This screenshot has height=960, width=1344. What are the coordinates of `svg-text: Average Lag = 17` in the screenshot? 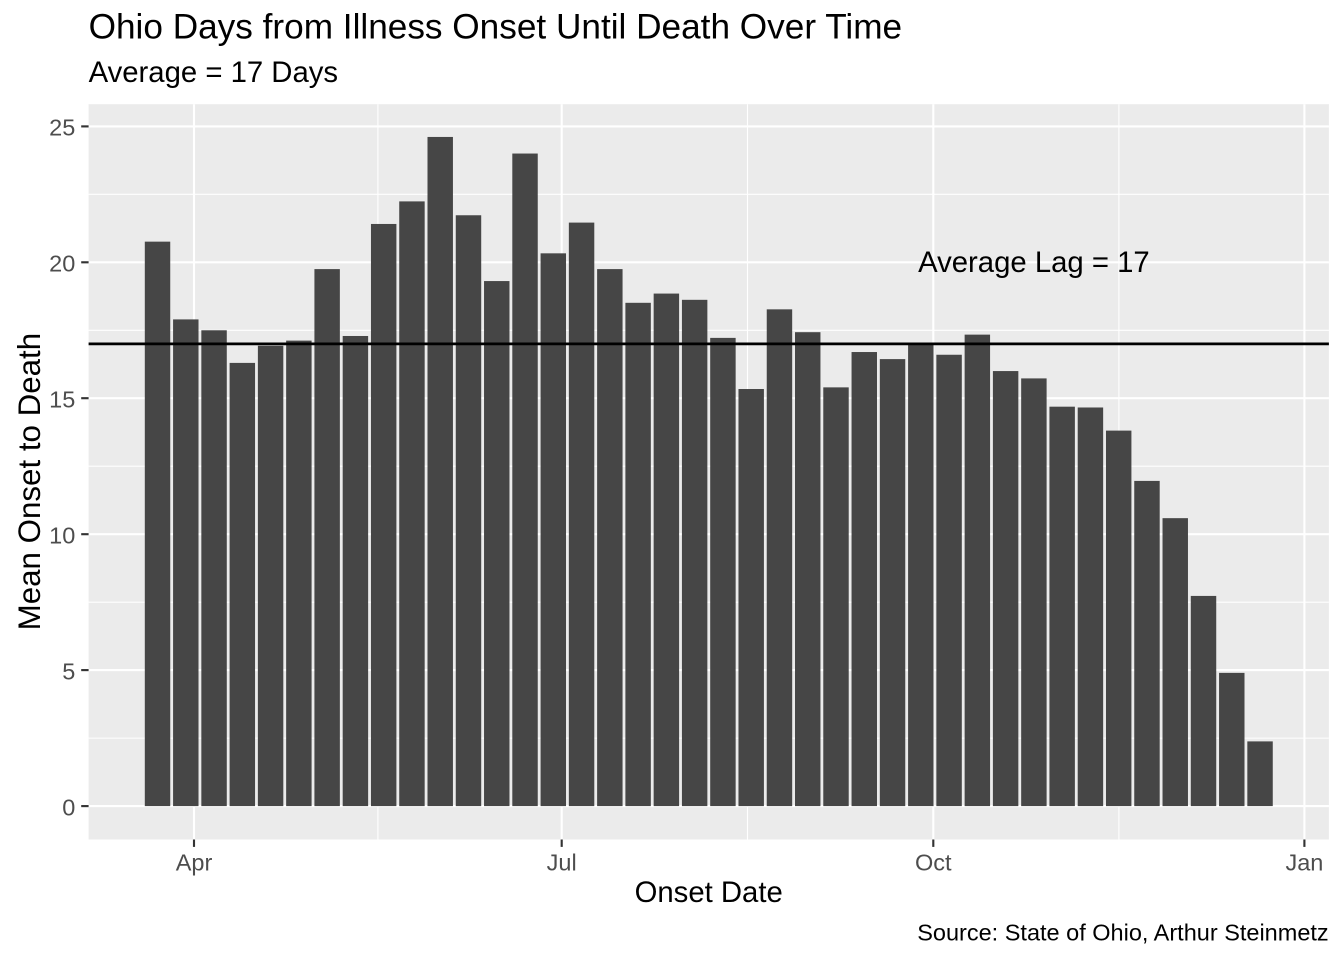 It's located at (1034, 262).